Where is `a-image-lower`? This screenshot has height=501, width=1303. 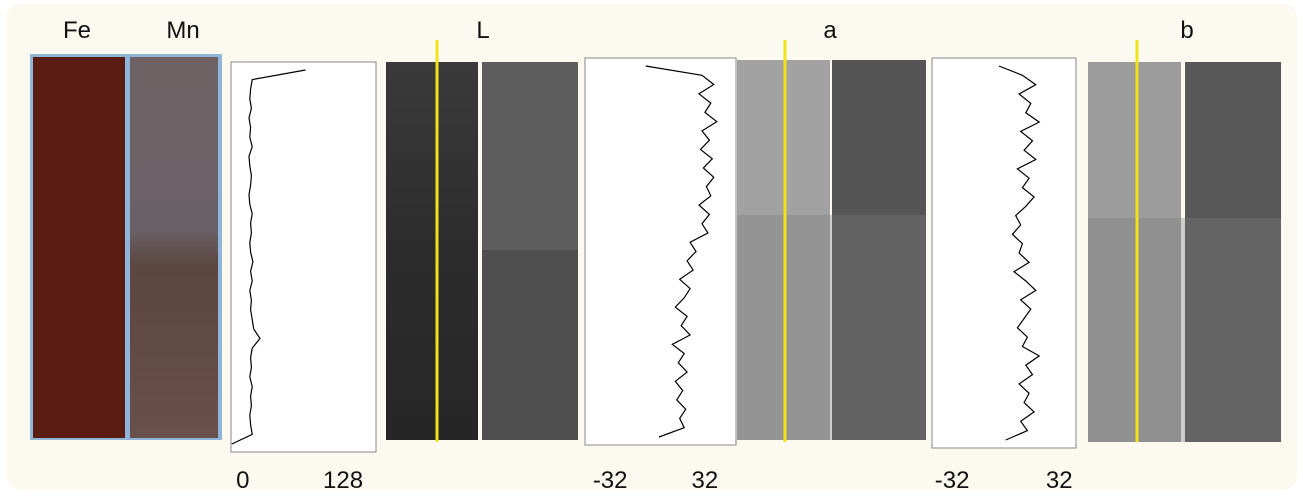
a-image-lower is located at coordinates (831, 327).